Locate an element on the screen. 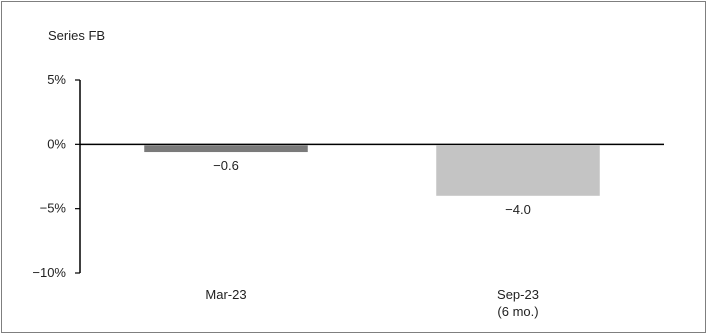  category-label: Mar-23 is located at coordinates (225, 294).